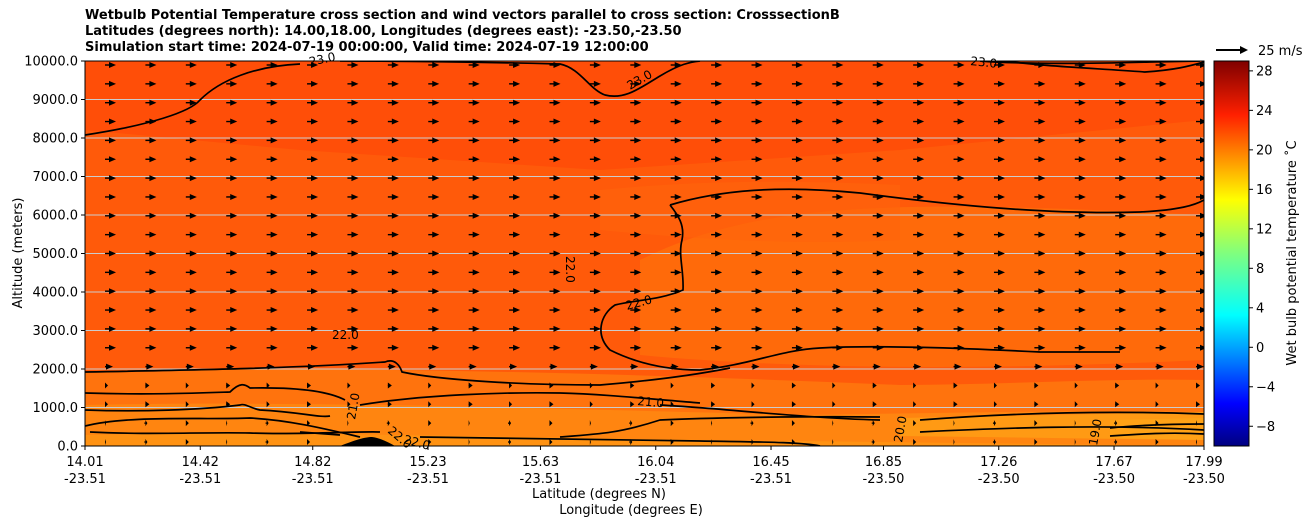  Describe the element at coordinates (56, 293) in the screenshot. I see `y-tick-label: 4000.0` at that location.